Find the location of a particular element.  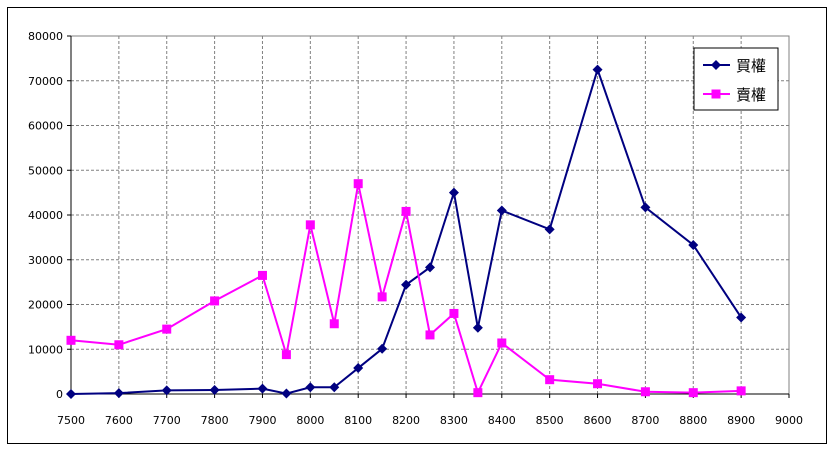

y-tick-label: 20000 is located at coordinates (45, 305).